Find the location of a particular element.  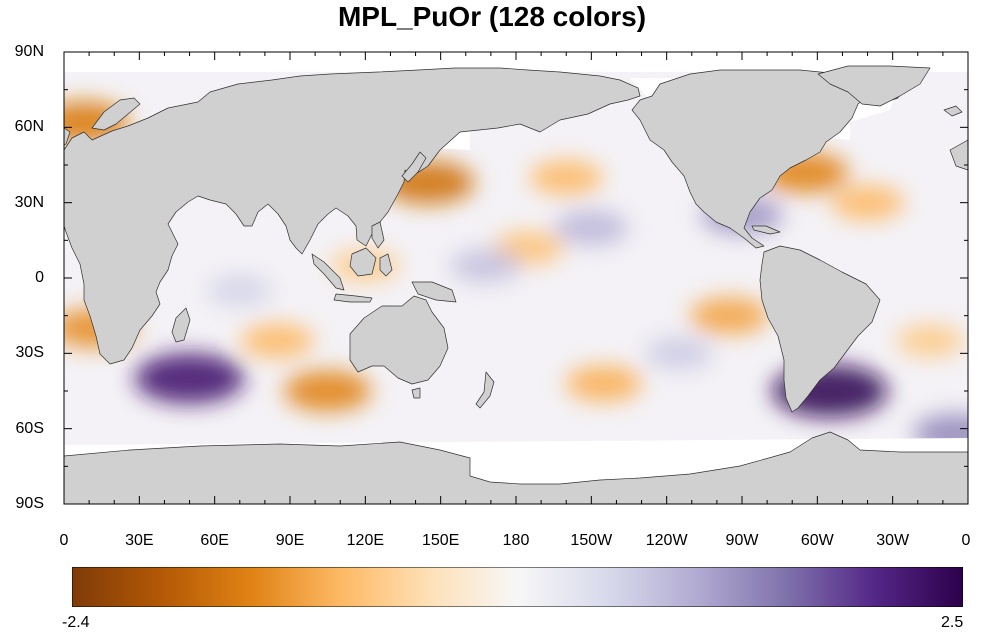

anomaly-south-pacific-central is located at coordinates (679, 353).